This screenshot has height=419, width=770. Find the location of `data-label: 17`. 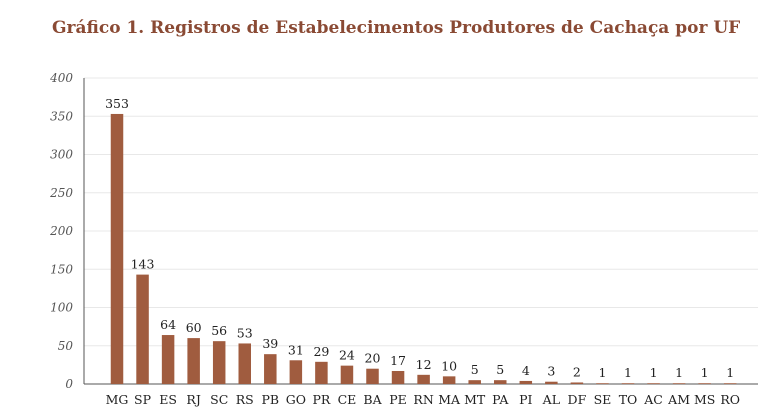

data-label: 17 is located at coordinates (398, 360).